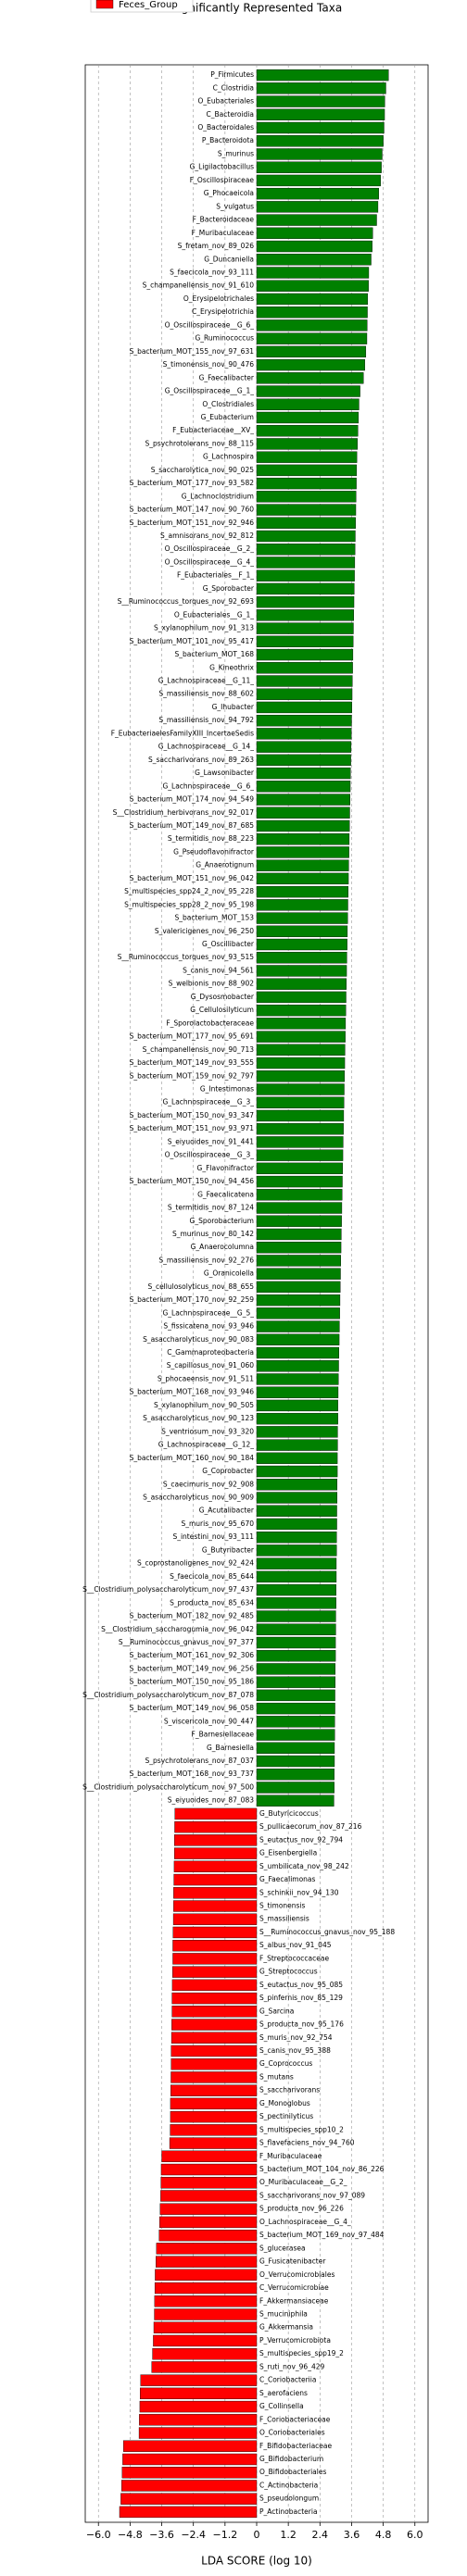 The width and height of the screenshot is (467, 2576). What do you see at coordinates (229, 1274) in the screenshot?
I see `y-tick-label: G_Oranicolella` at bounding box center [229, 1274].